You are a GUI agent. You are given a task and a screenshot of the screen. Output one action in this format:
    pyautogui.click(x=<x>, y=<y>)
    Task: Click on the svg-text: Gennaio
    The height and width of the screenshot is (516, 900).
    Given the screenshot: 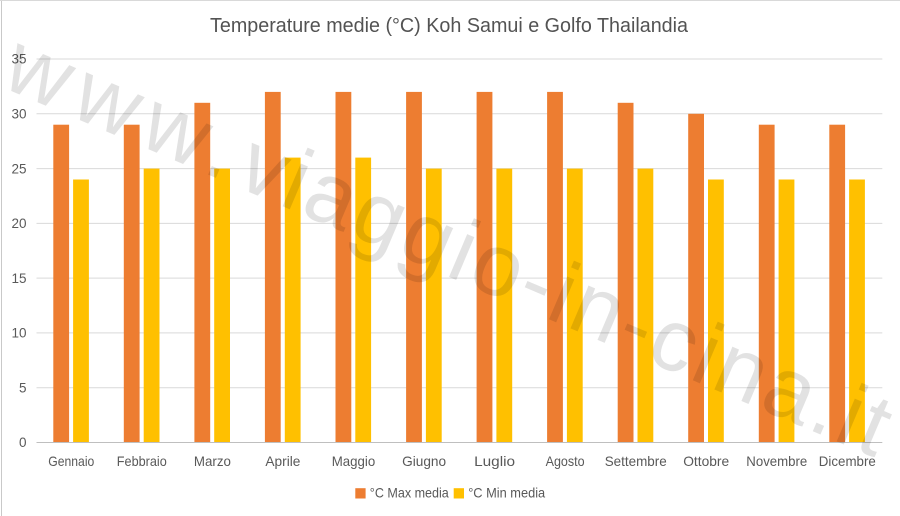 What is the action you would take?
    pyautogui.click(x=71, y=461)
    